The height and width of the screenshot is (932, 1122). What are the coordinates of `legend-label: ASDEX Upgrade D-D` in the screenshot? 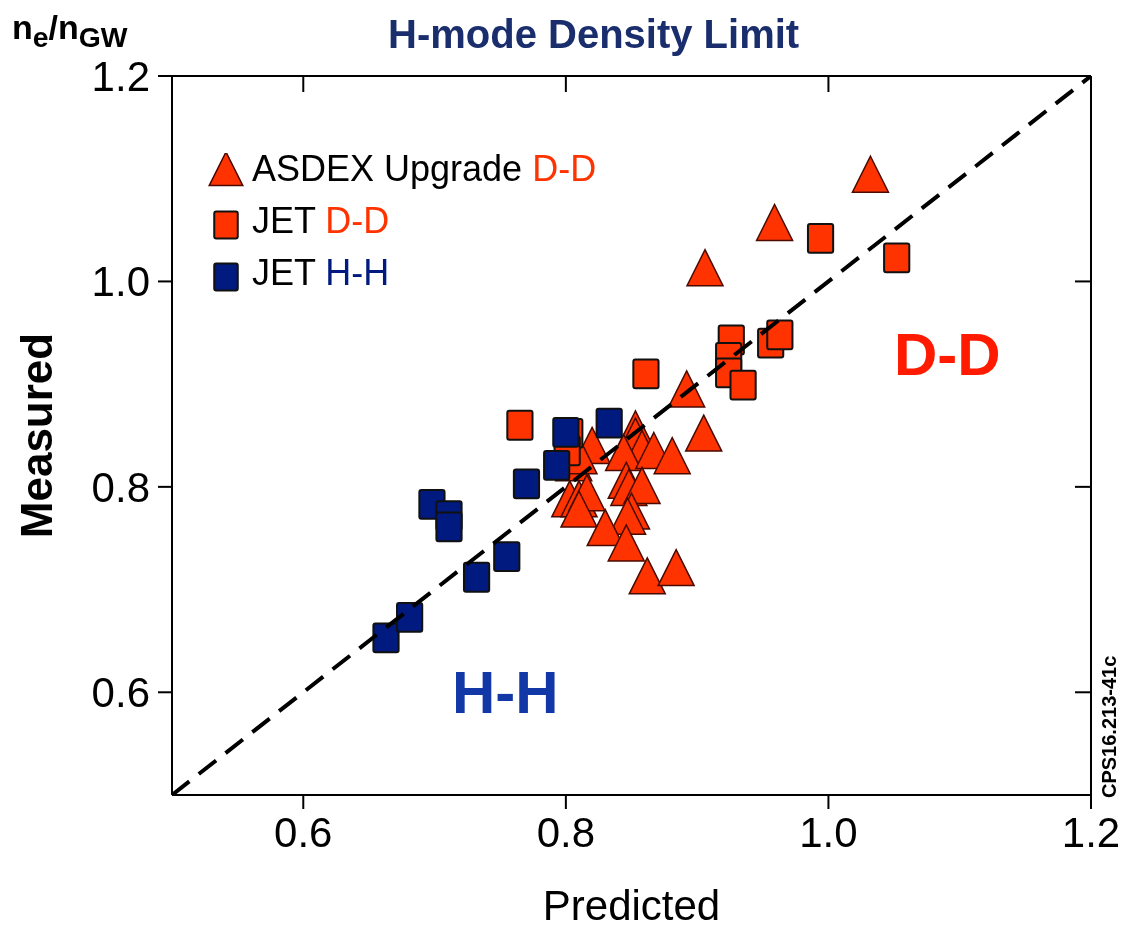 It's located at (424, 168).